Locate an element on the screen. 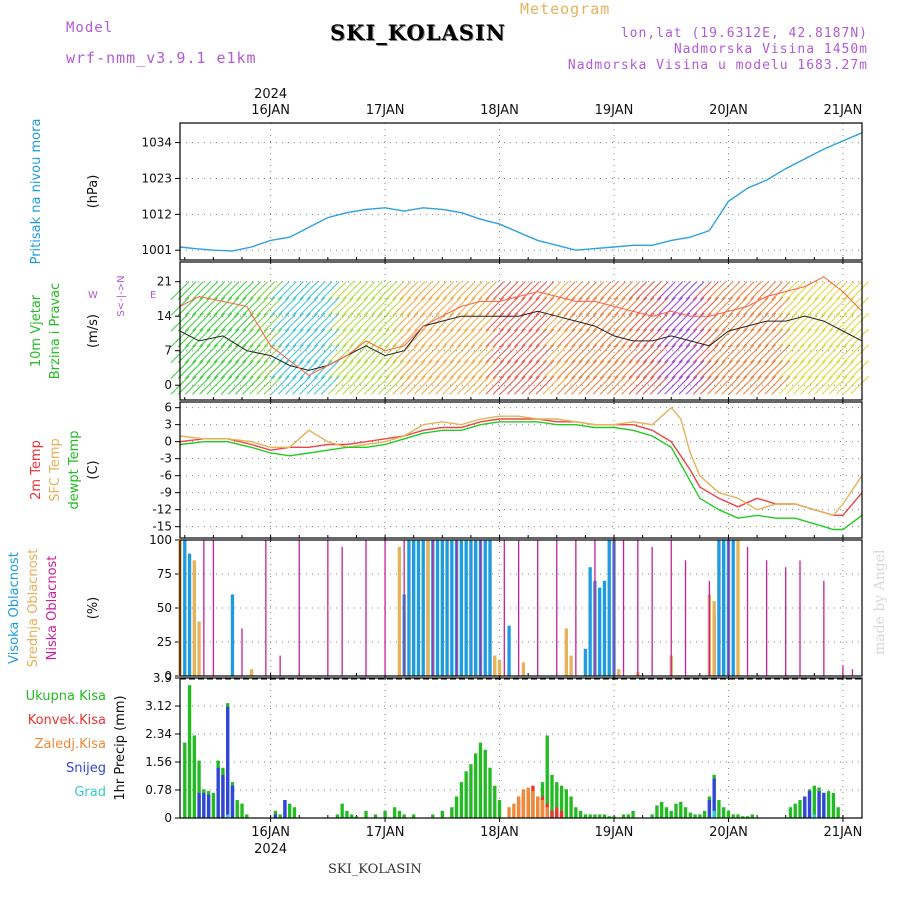 This screenshot has width=900, height=900. y-axis-label: (hPa) is located at coordinates (93, 192).